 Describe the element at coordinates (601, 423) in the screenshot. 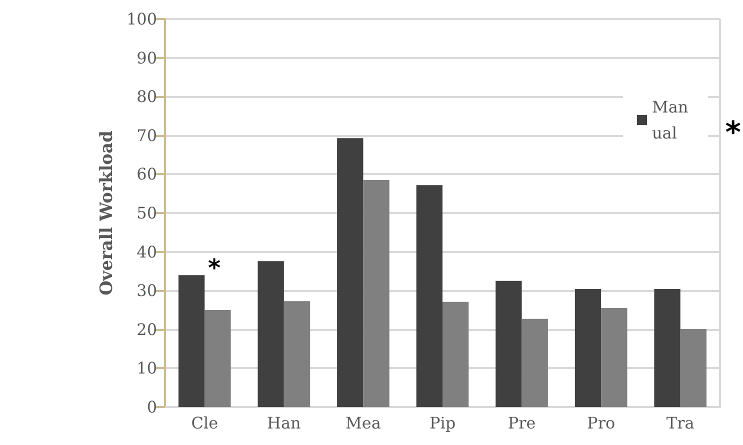

I see `x-tick-label: Pro` at that location.